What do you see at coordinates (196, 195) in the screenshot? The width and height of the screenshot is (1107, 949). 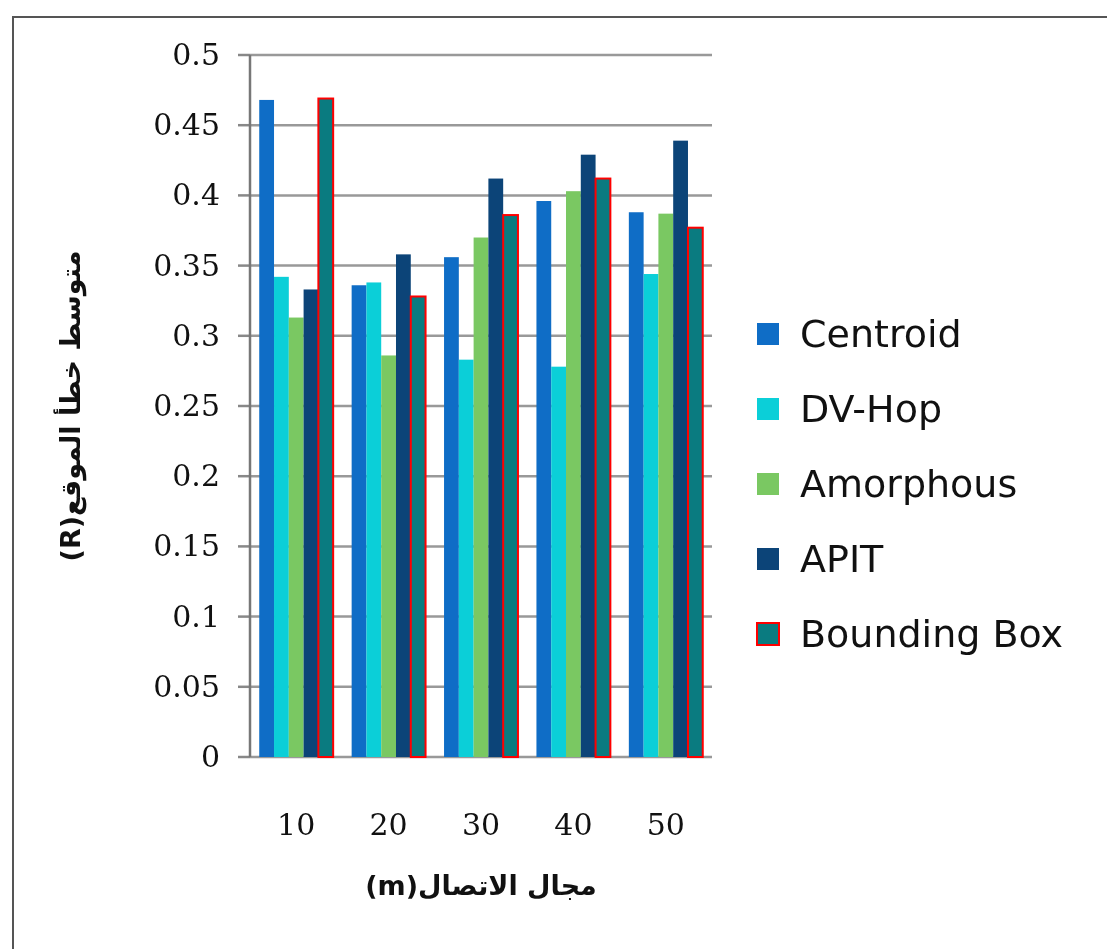 I see `y-tick-label: 0.4` at bounding box center [196, 195].